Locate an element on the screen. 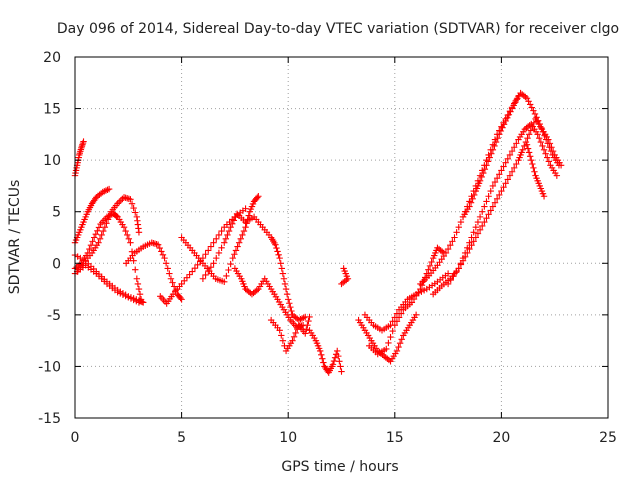 Image resolution: width=640 pixels, height=484 pixels. x-tick-label: 10 is located at coordinates (288, 438).